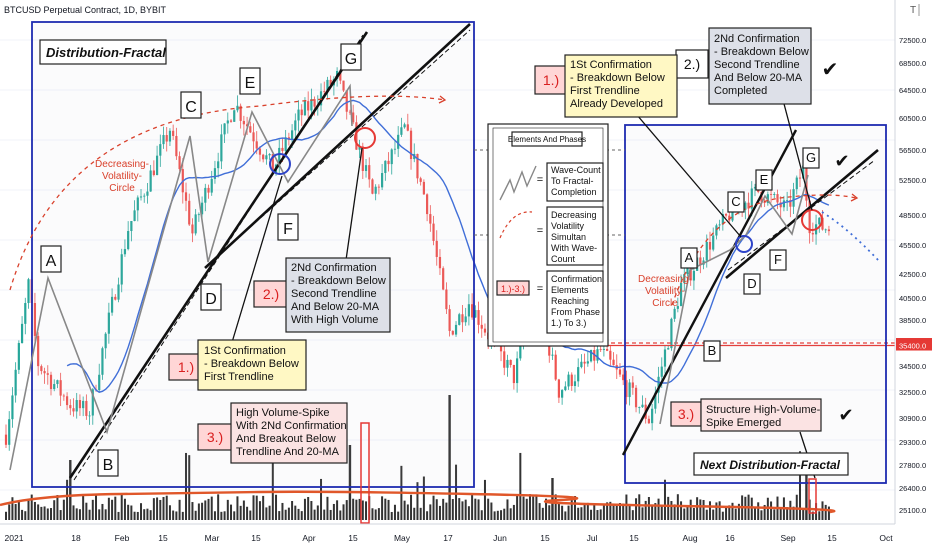  What do you see at coordinates (186, 367) in the screenshot?
I see `phase-label: 1.)` at bounding box center [186, 367].